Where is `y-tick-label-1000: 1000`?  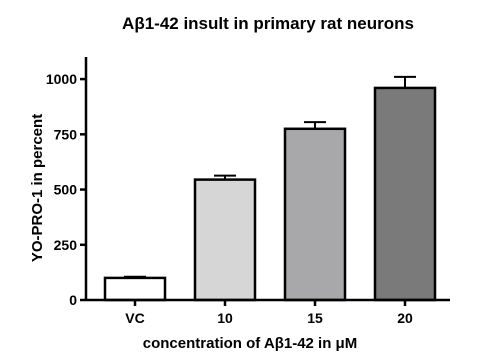 y-tick-label-1000: 1000 is located at coordinates (61, 79).